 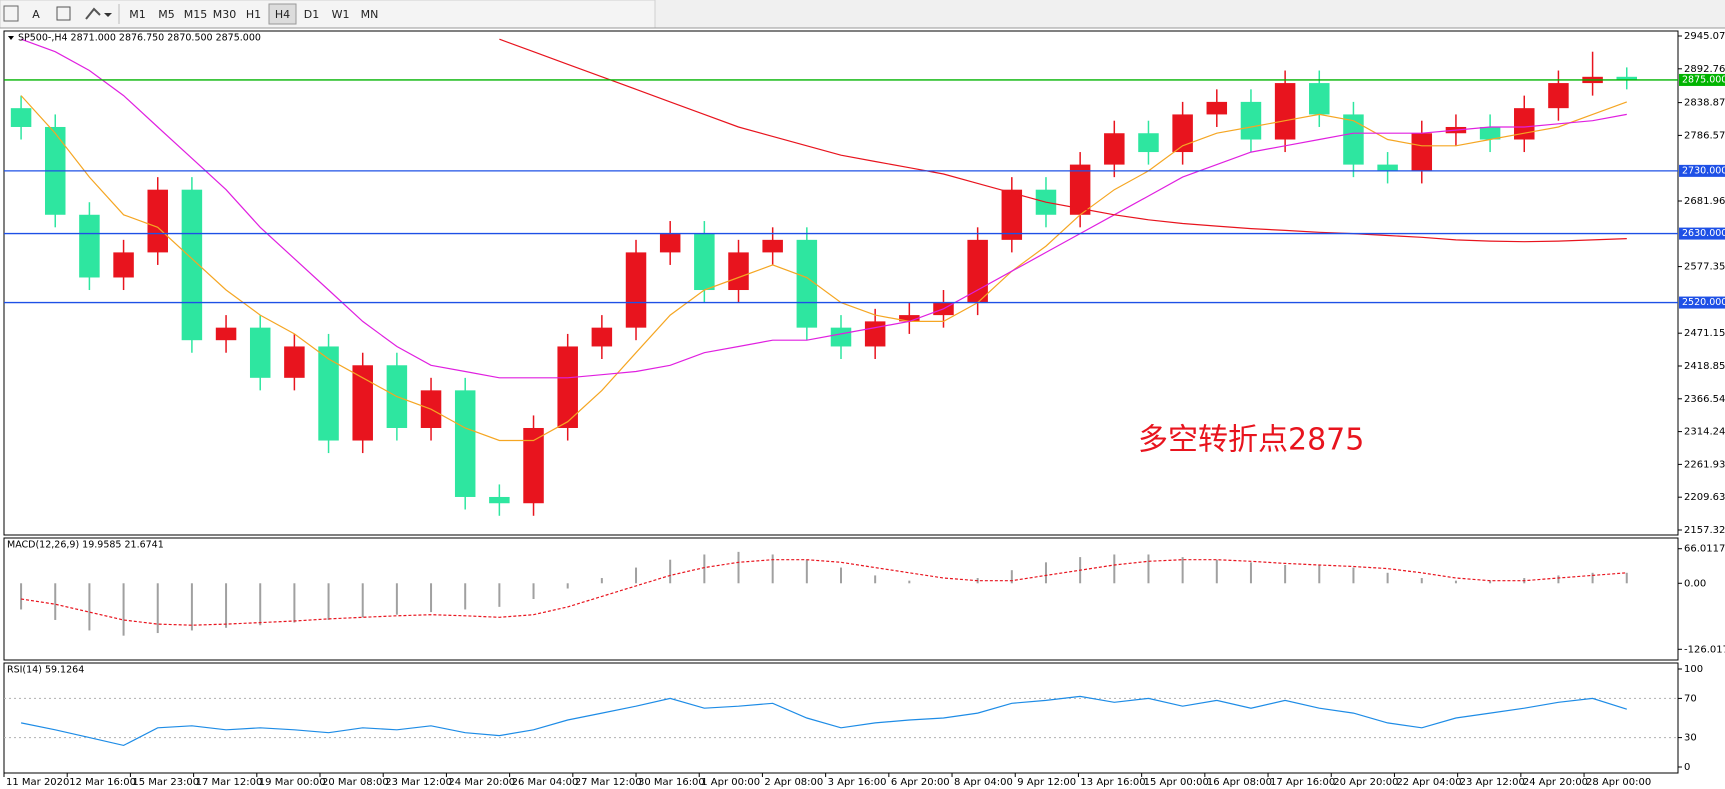 I want to click on y-tick-label: 2366.545, so click(x=1704, y=399).